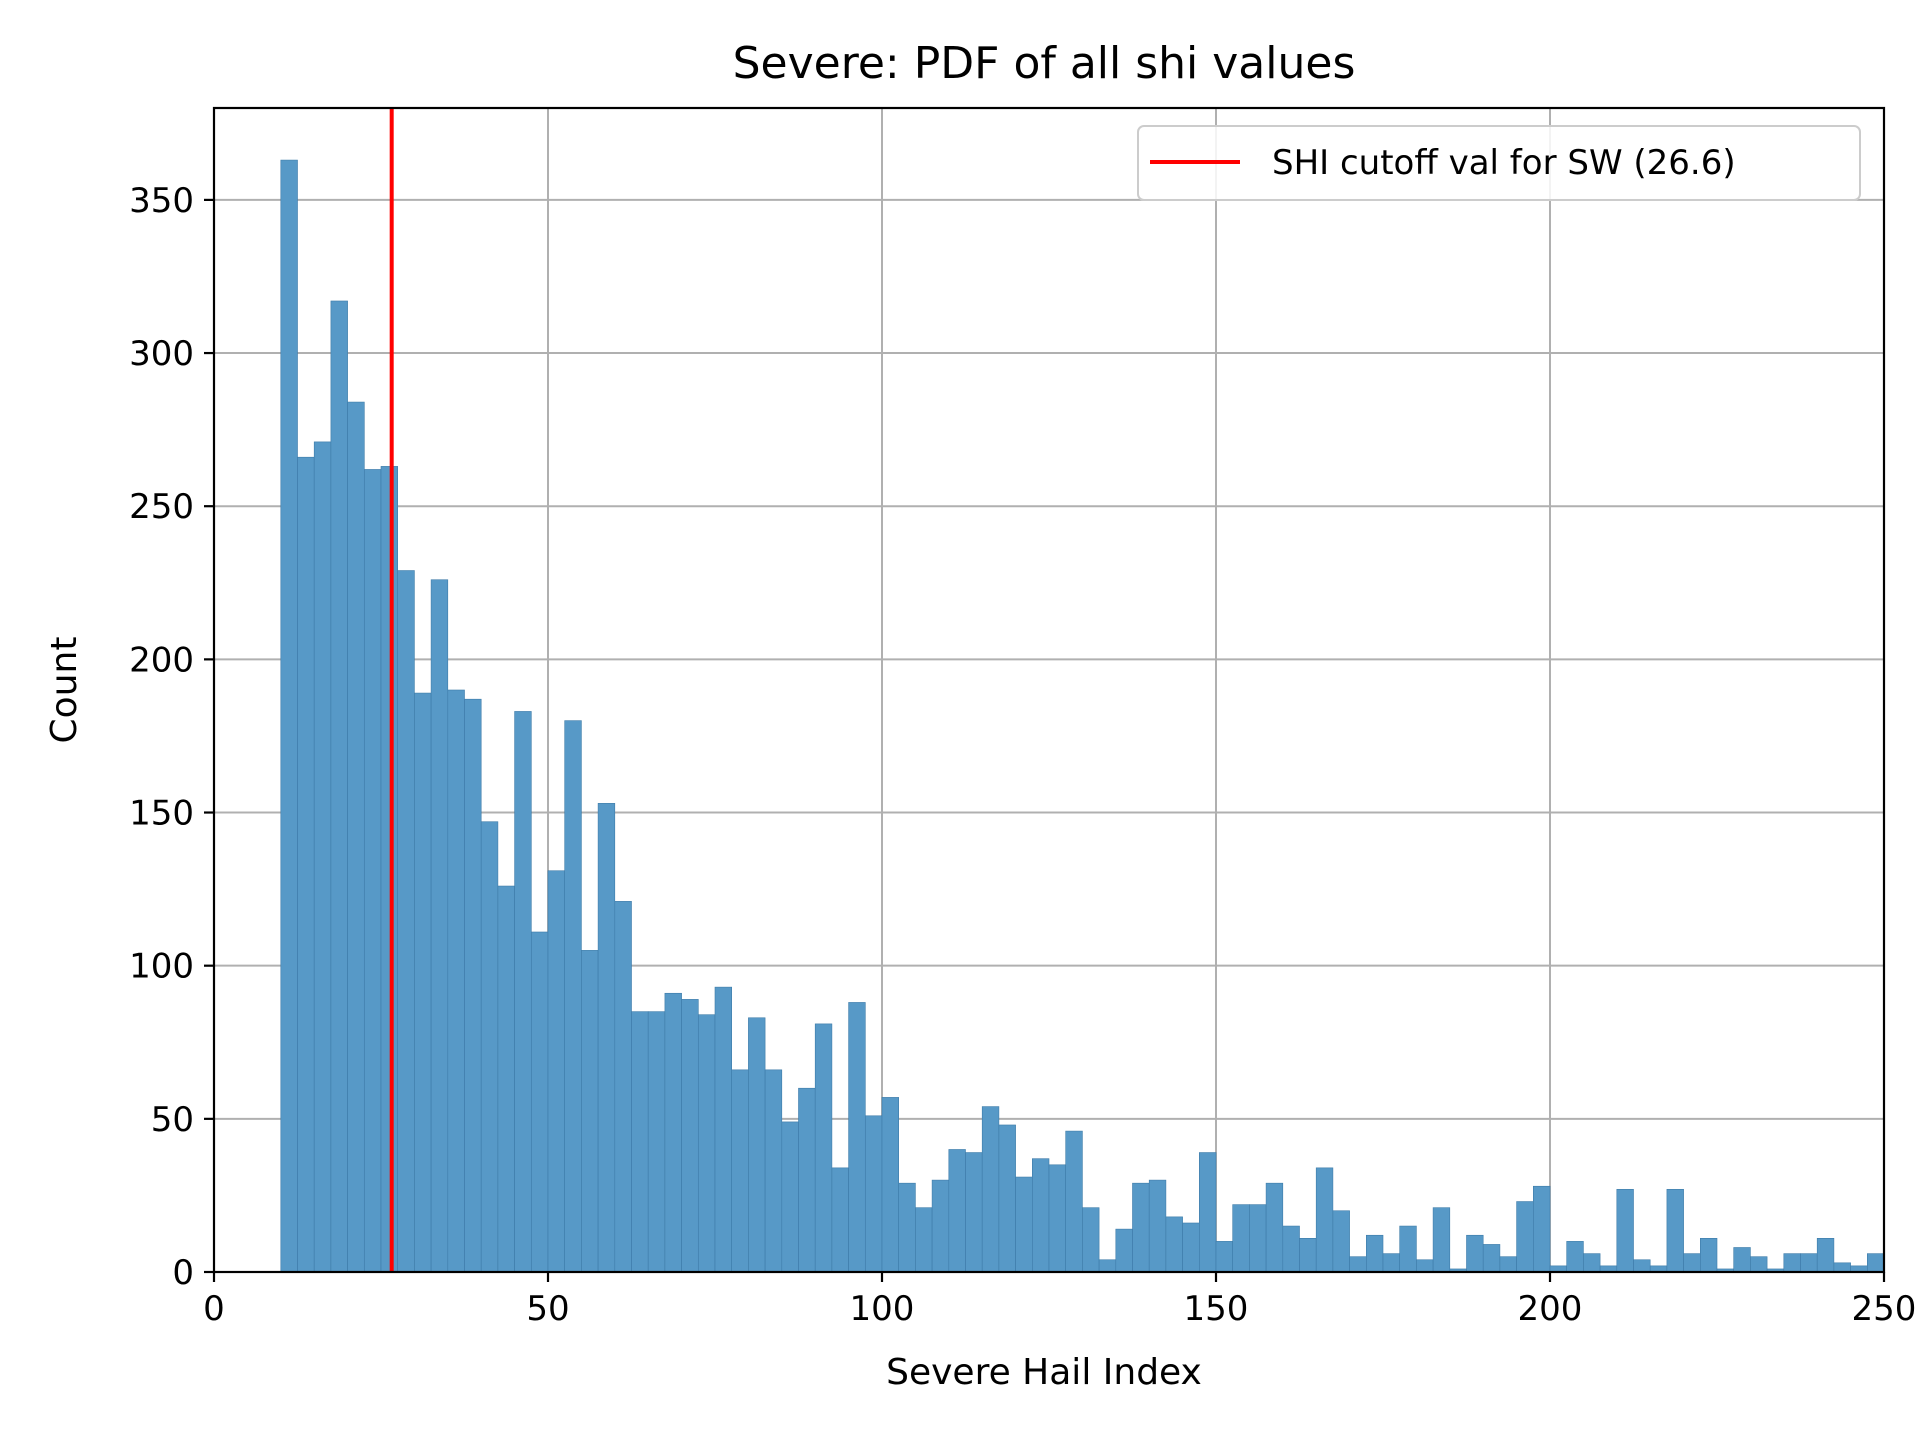 The height and width of the screenshot is (1440, 1920). Describe the element at coordinates (547, 1309) in the screenshot. I see `x-tick-label: 50` at that location.